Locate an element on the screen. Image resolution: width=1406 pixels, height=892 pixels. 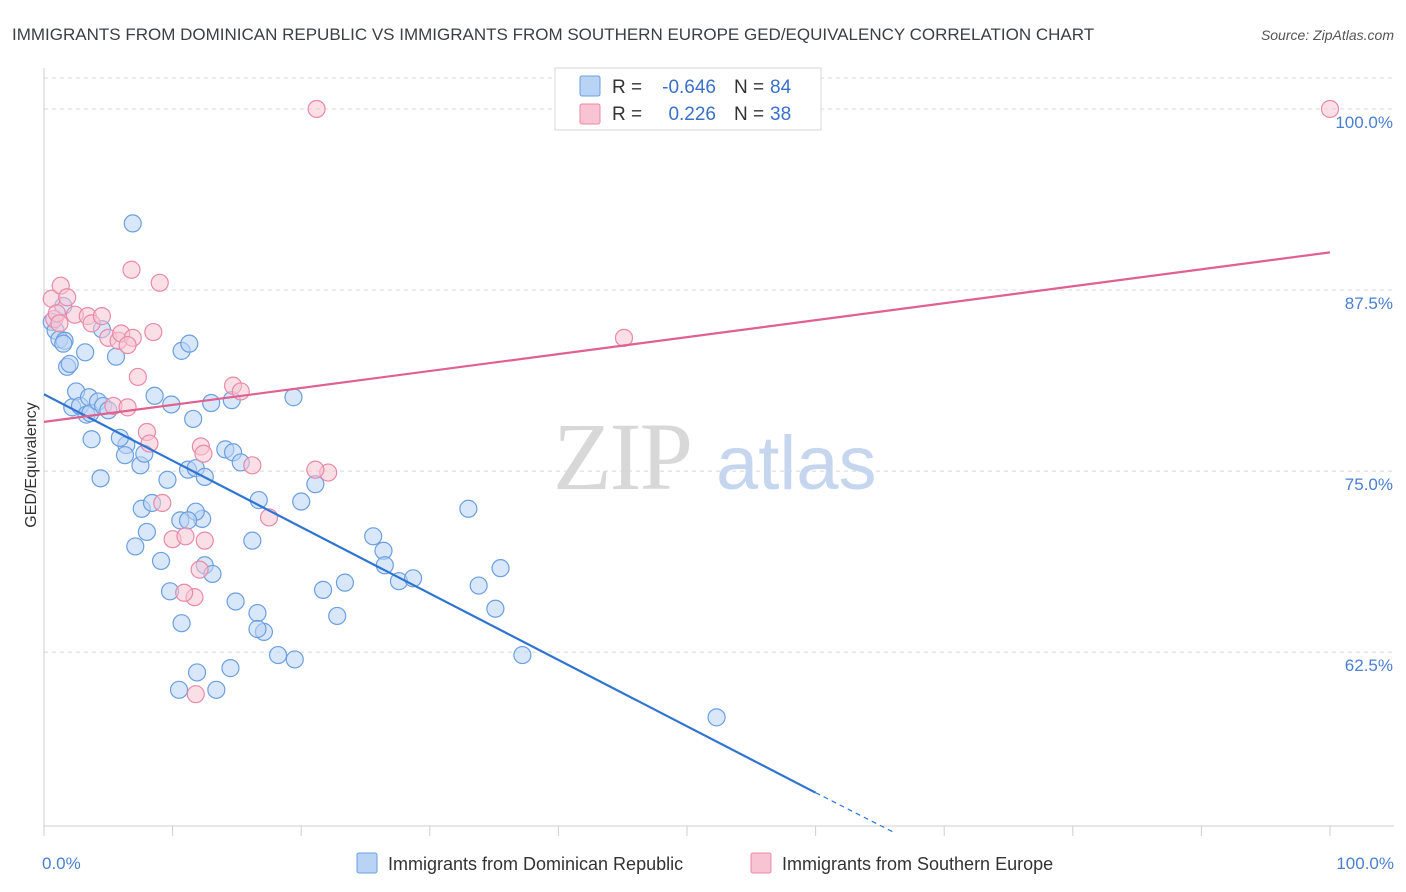
bottom-legend-swatch-pink is located at coordinates (761, 863).